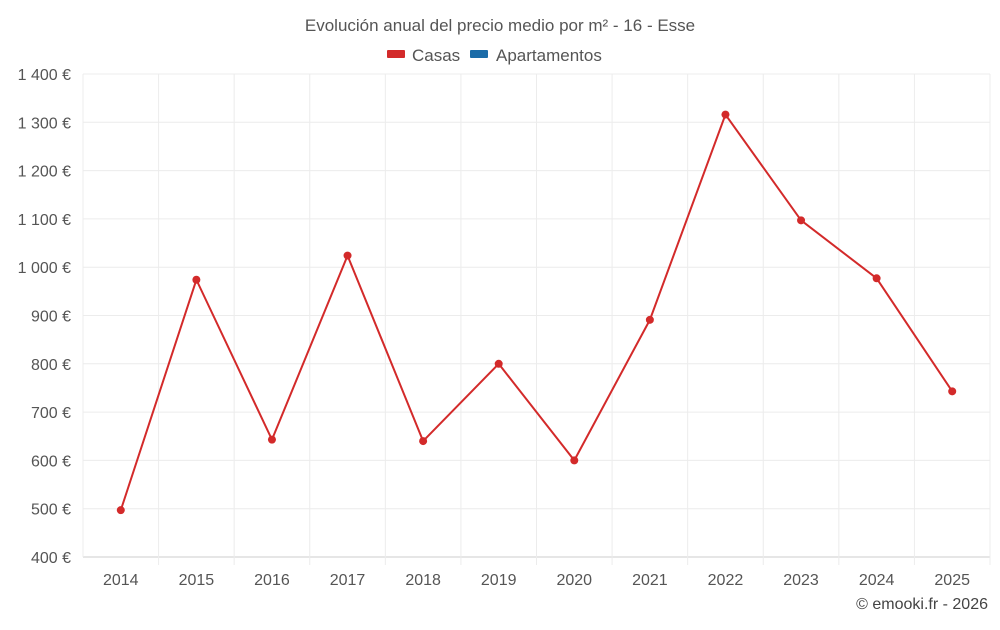 This screenshot has width=1000, height=630. Describe the element at coordinates (51, 365) in the screenshot. I see `y-tick-label: 800 €` at that location.